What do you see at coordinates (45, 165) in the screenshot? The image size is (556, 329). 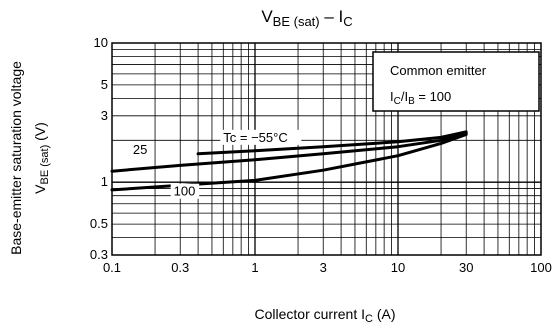 I see `y-axis-label-subscript: BE (sat)` at bounding box center [45, 165].